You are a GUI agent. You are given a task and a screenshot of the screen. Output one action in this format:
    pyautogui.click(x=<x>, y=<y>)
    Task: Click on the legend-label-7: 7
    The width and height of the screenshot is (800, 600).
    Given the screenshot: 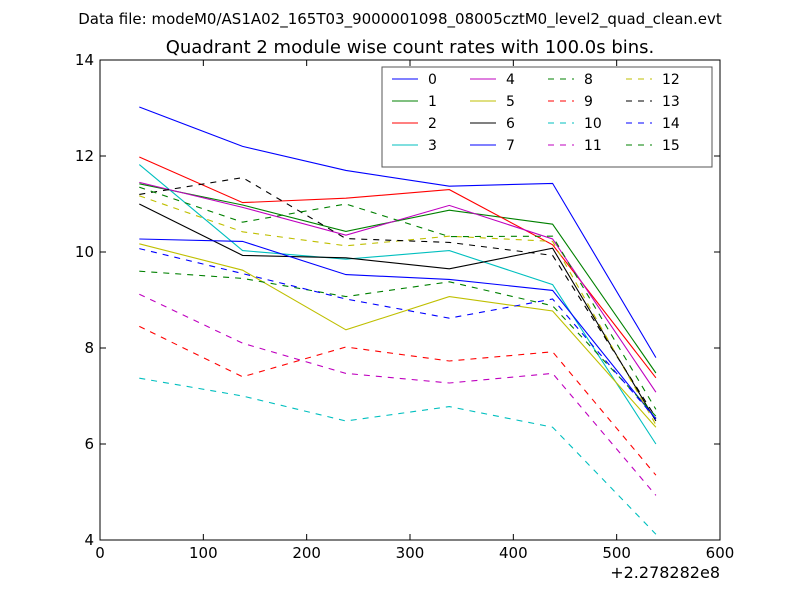 What is the action you would take?
    pyautogui.click(x=510, y=146)
    